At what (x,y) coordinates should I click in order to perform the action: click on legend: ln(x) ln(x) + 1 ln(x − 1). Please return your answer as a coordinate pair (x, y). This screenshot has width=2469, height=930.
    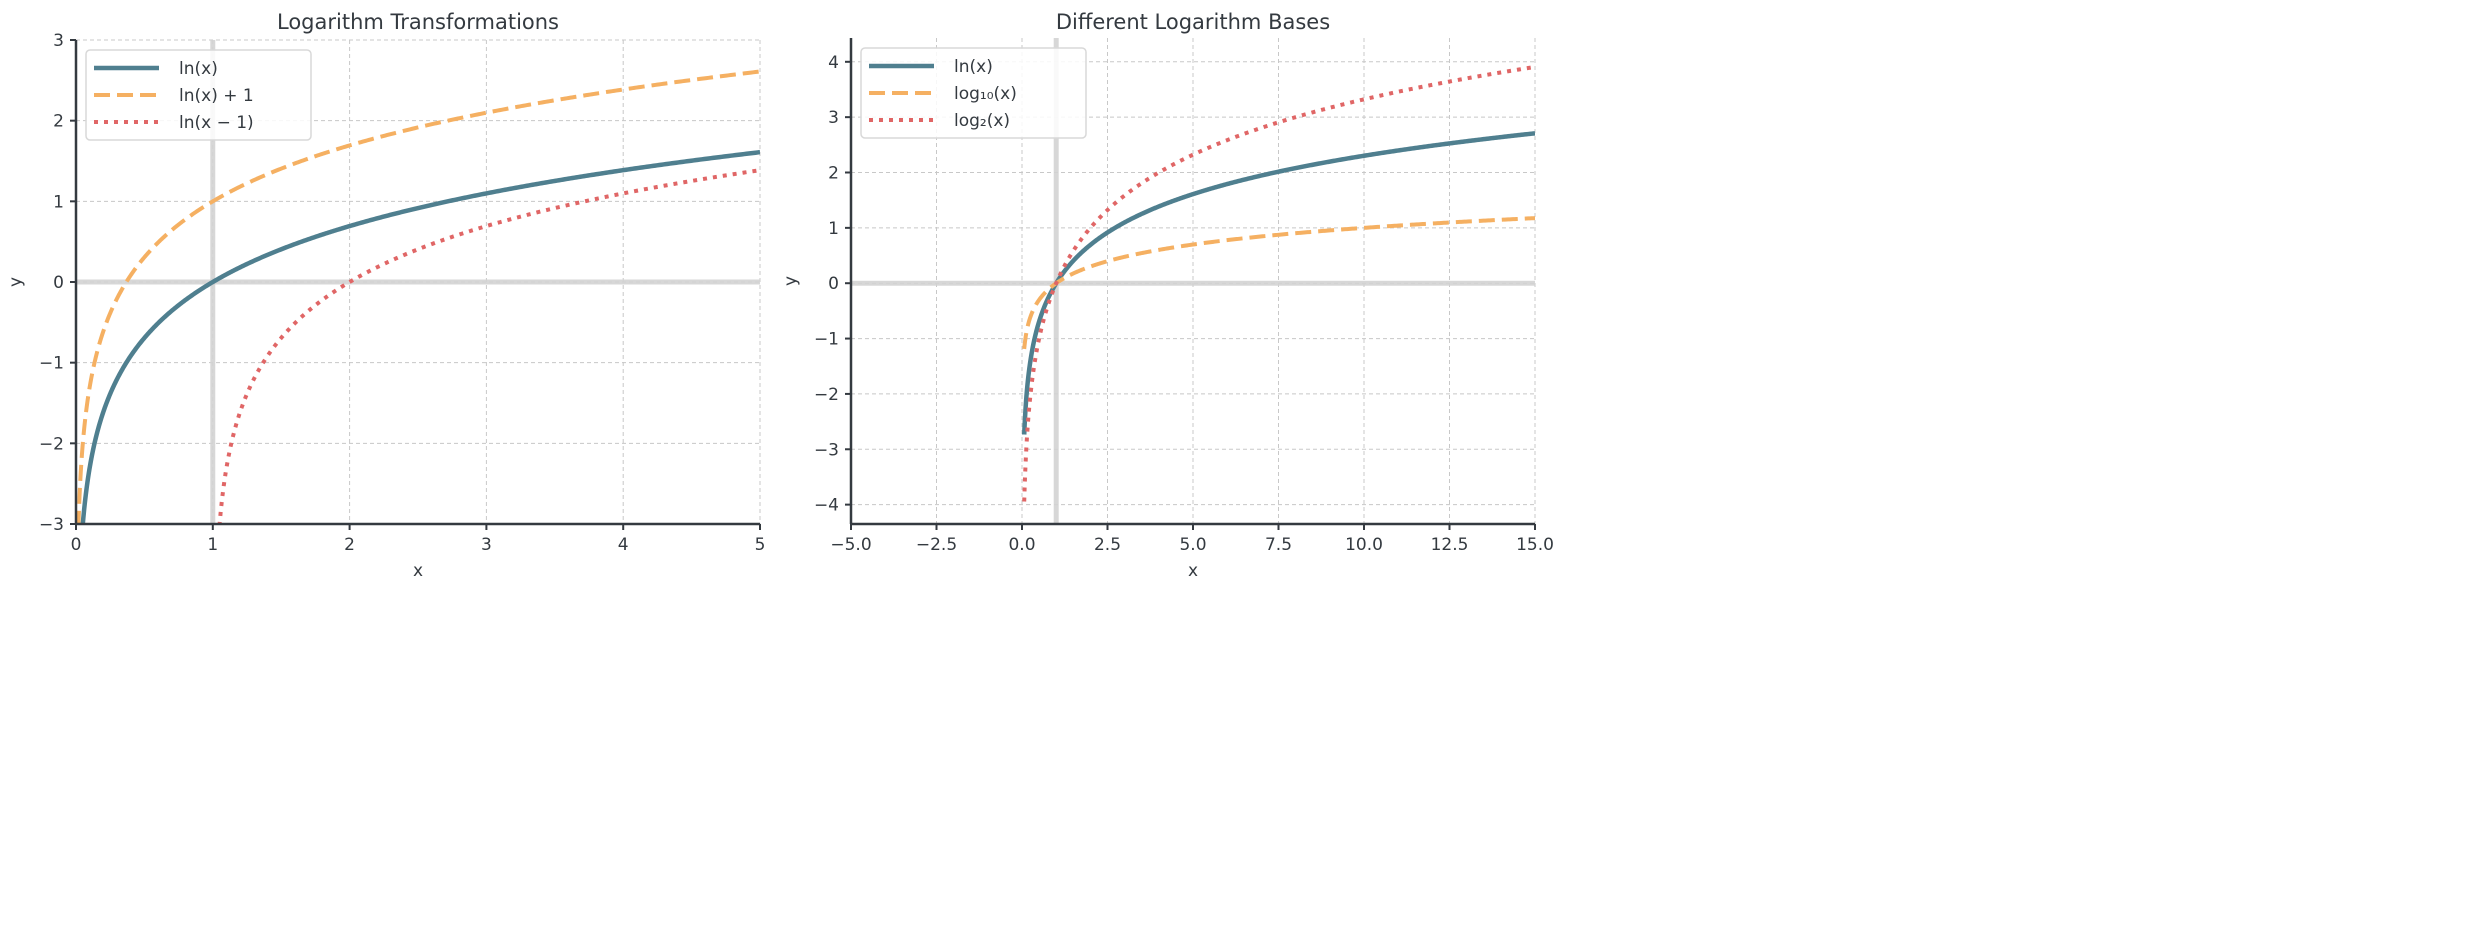
    Looking at the image, I should click on (198, 95).